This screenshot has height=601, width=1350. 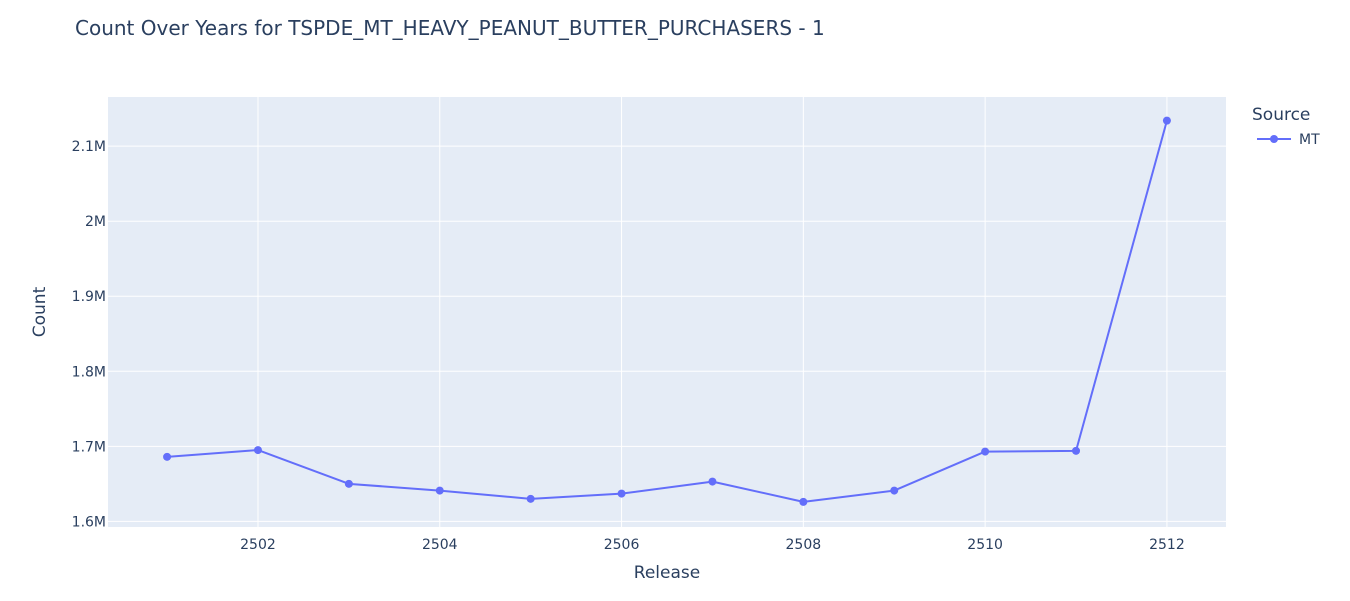 What do you see at coordinates (89, 297) in the screenshot?
I see `y-tick-label: 1.9M` at bounding box center [89, 297].